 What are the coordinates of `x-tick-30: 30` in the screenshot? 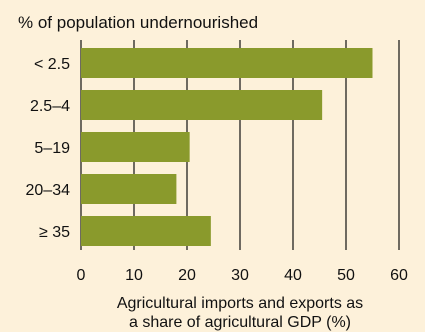 It's located at (240, 275).